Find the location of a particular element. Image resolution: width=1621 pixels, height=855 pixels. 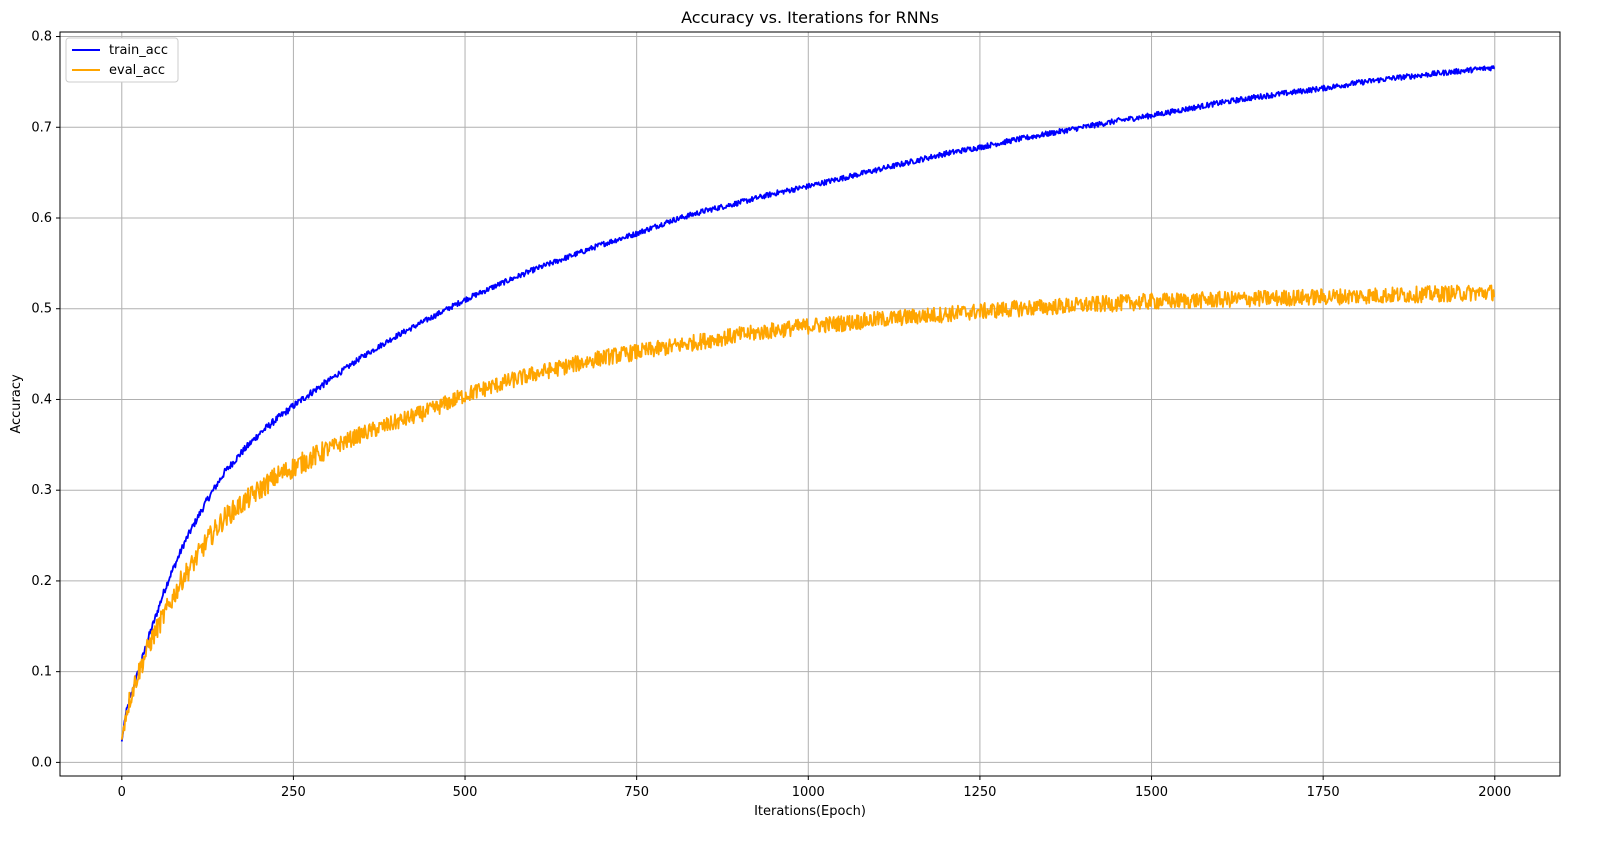

y-tick-label: 0.6 is located at coordinates (41, 218).